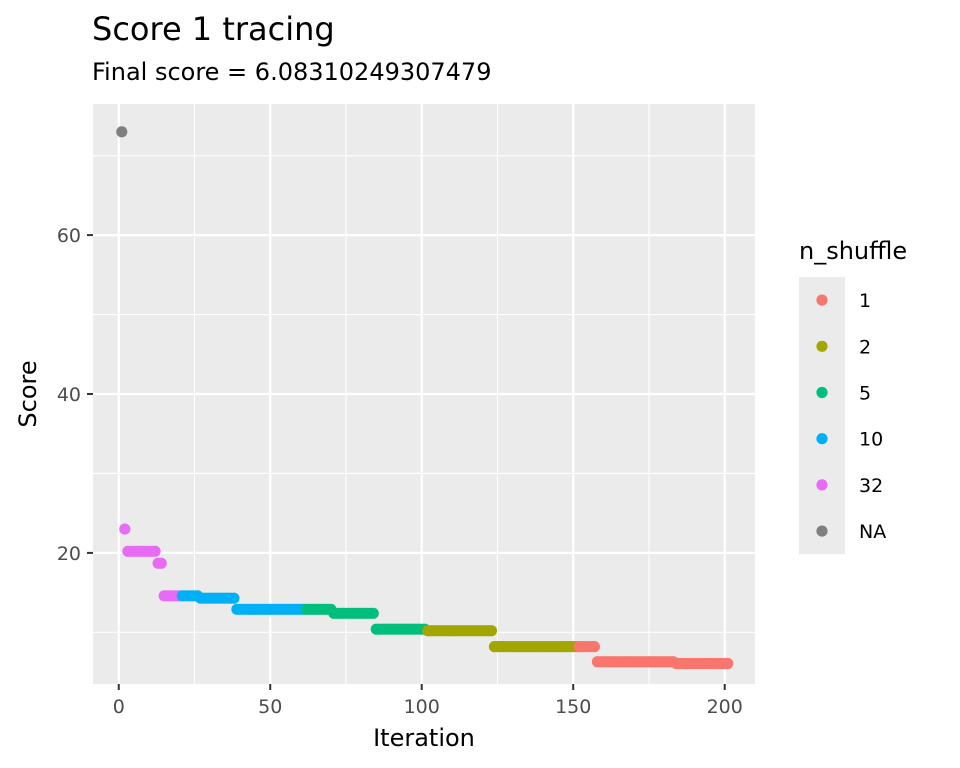 The height and width of the screenshot is (768, 960). I want to click on y-axis-title: Score, so click(28, 393).